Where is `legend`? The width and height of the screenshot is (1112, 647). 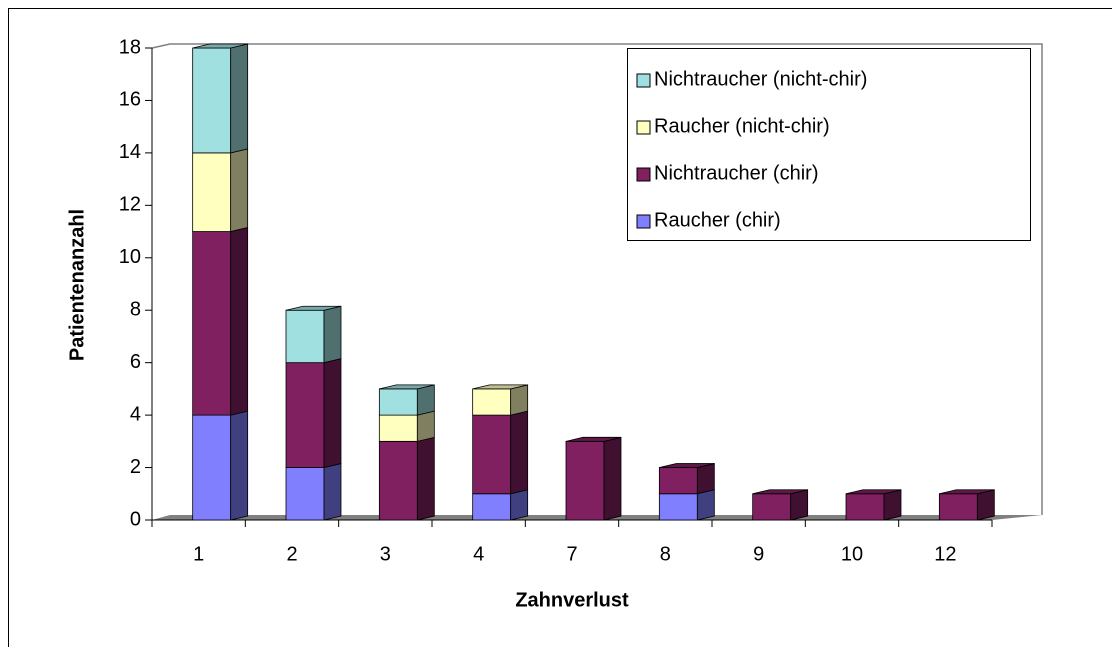 legend is located at coordinates (829, 144).